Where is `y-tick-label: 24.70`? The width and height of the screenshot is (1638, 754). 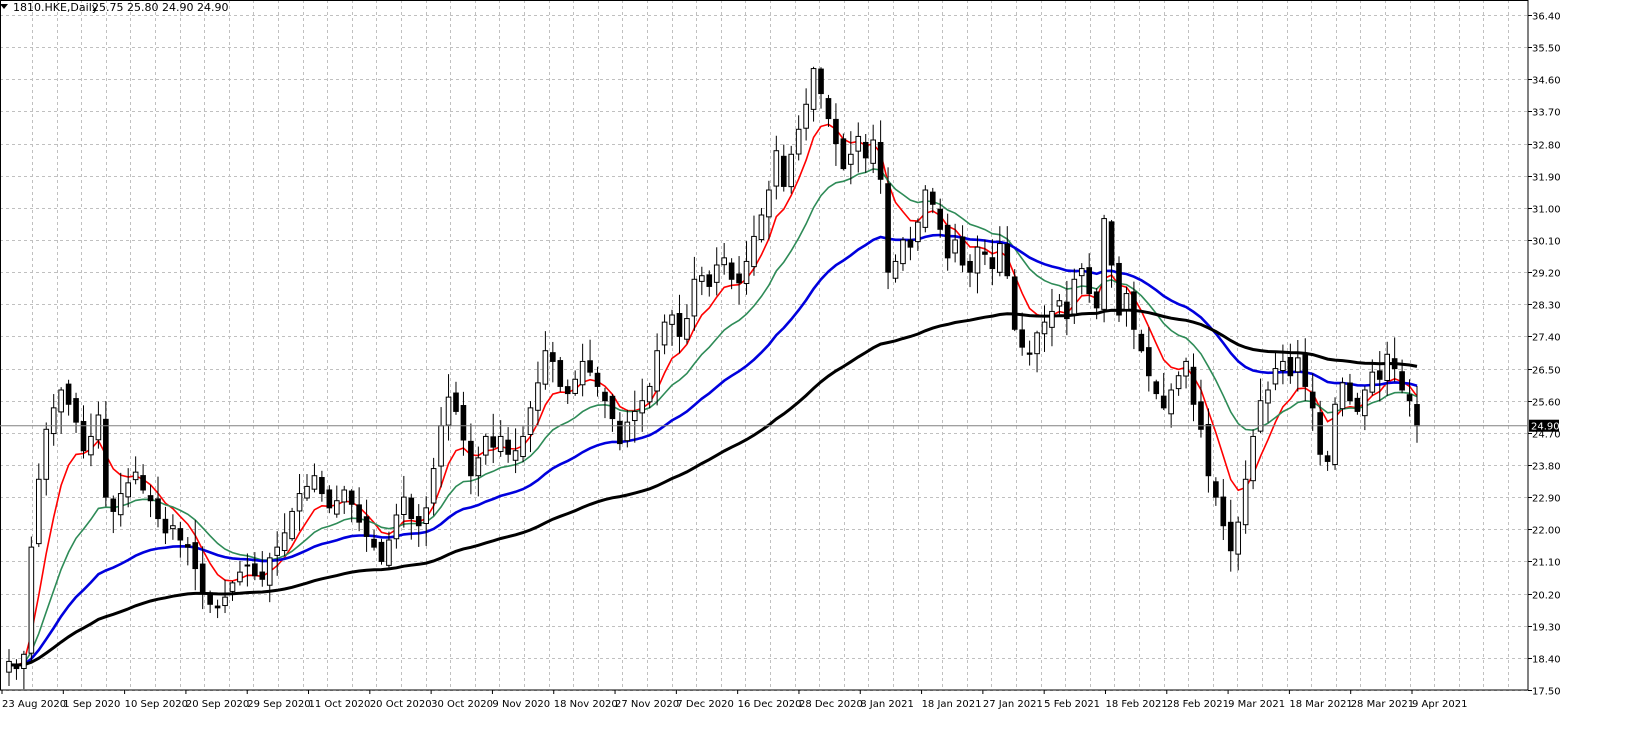 y-tick-label: 24.70 is located at coordinates (1546, 435).